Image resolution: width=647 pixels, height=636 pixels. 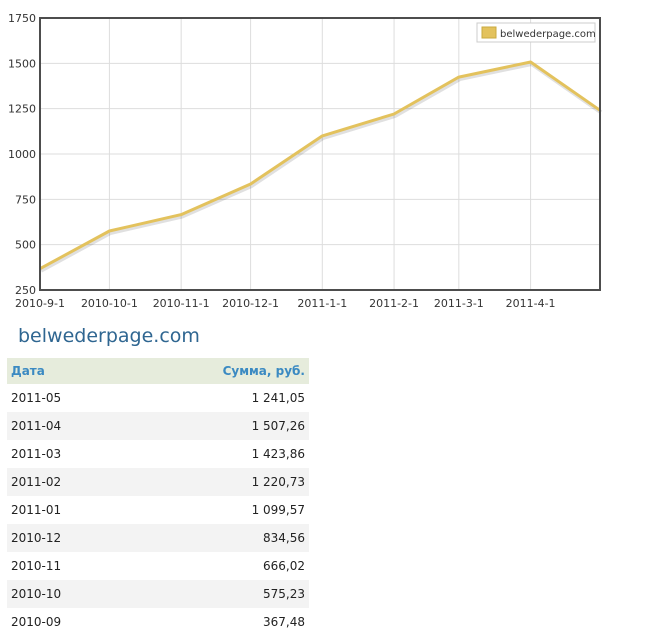 I want to click on y-tick-label: 1750, so click(x=22, y=18).